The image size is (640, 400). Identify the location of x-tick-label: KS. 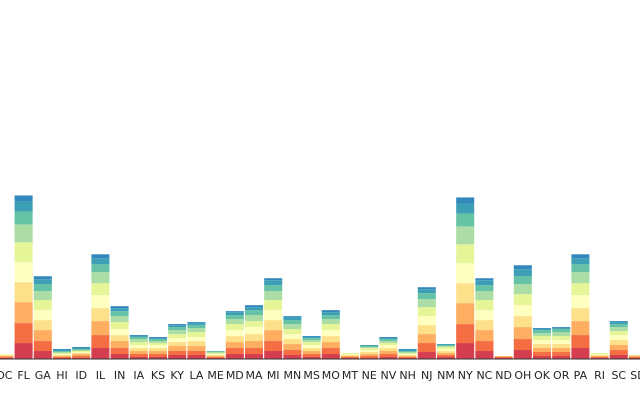
(158, 375).